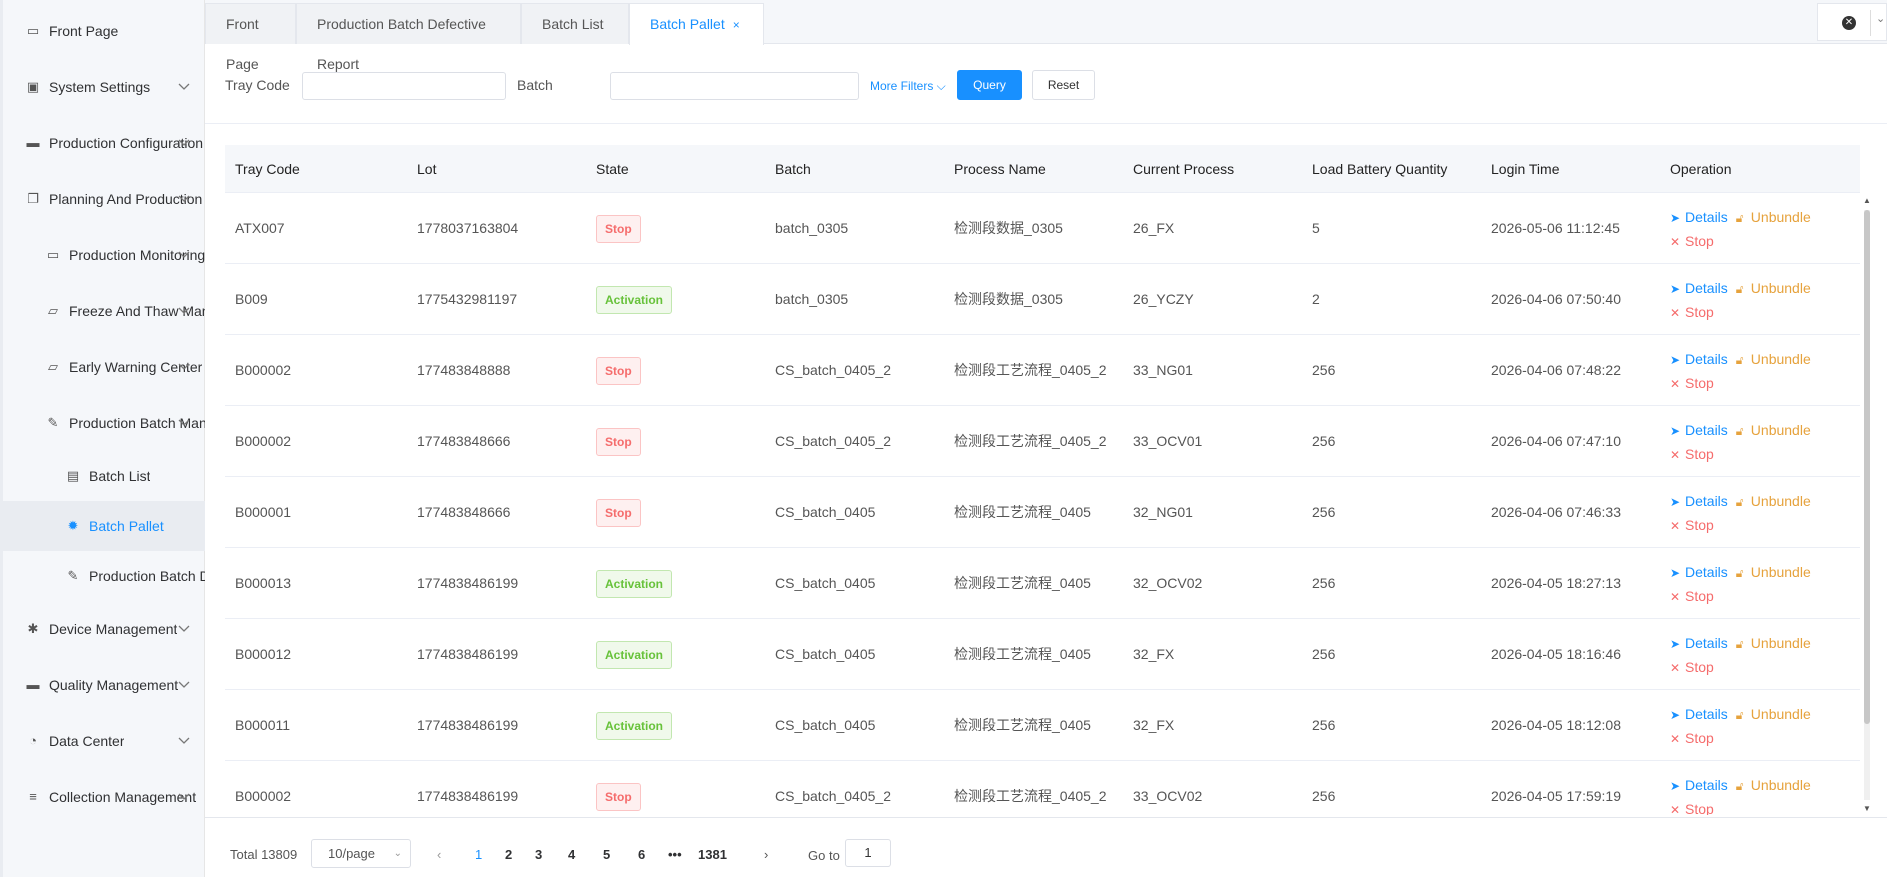 The image size is (1887, 877). I want to click on row-operations: ➤ Details 🔓︎ Unbundle ✕ Stop, so click(1765, 585).